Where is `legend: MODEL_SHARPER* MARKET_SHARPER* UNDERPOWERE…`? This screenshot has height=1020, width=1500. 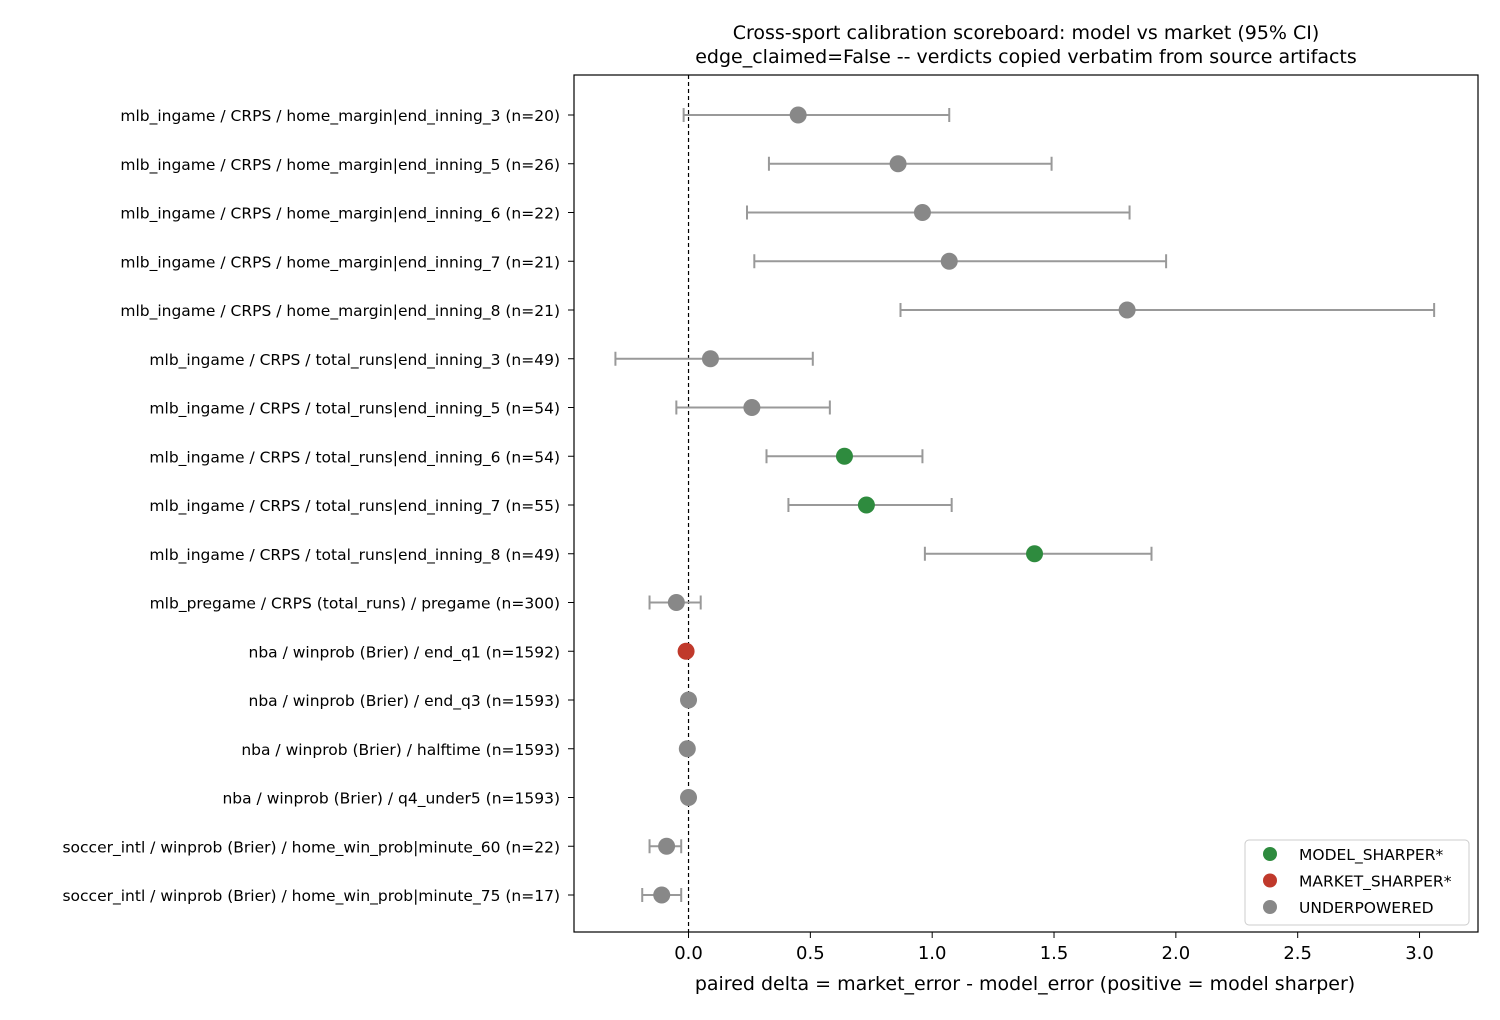 legend: MODEL_SHARPER* MARKET_SHARPER* UNDERPOWERE… is located at coordinates (1357, 882).